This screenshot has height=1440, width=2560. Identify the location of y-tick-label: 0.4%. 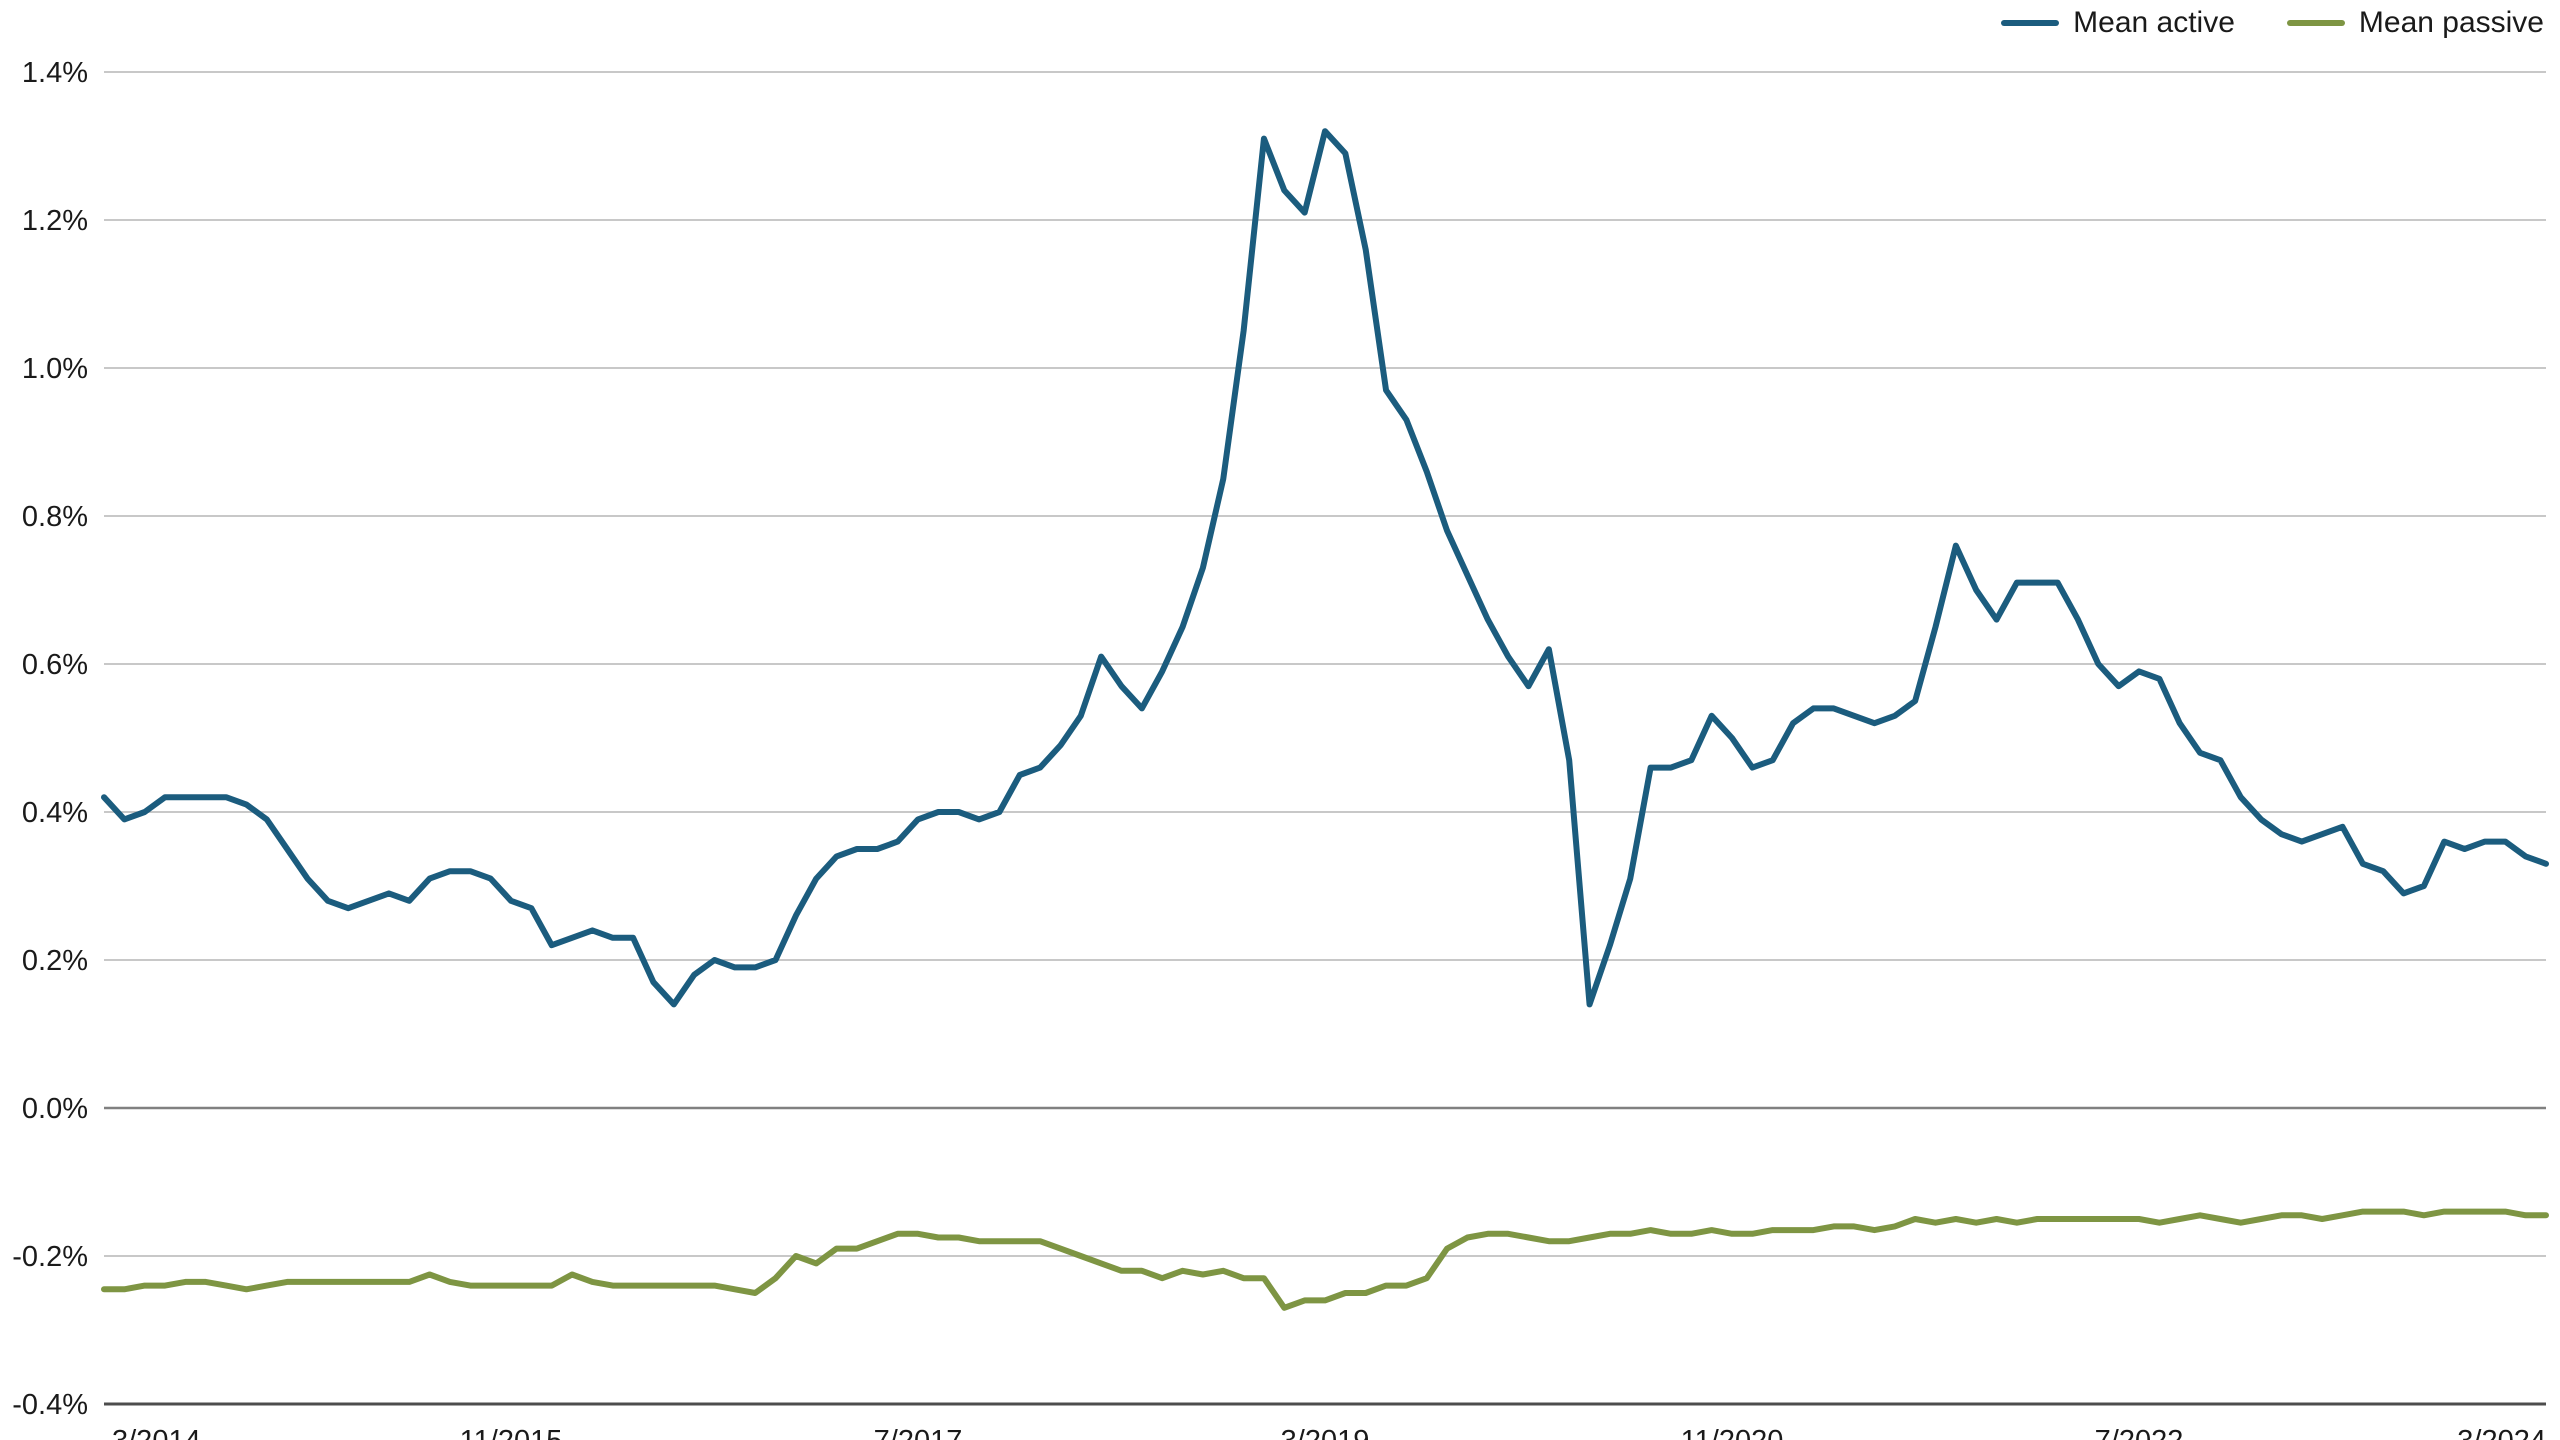
(55, 813).